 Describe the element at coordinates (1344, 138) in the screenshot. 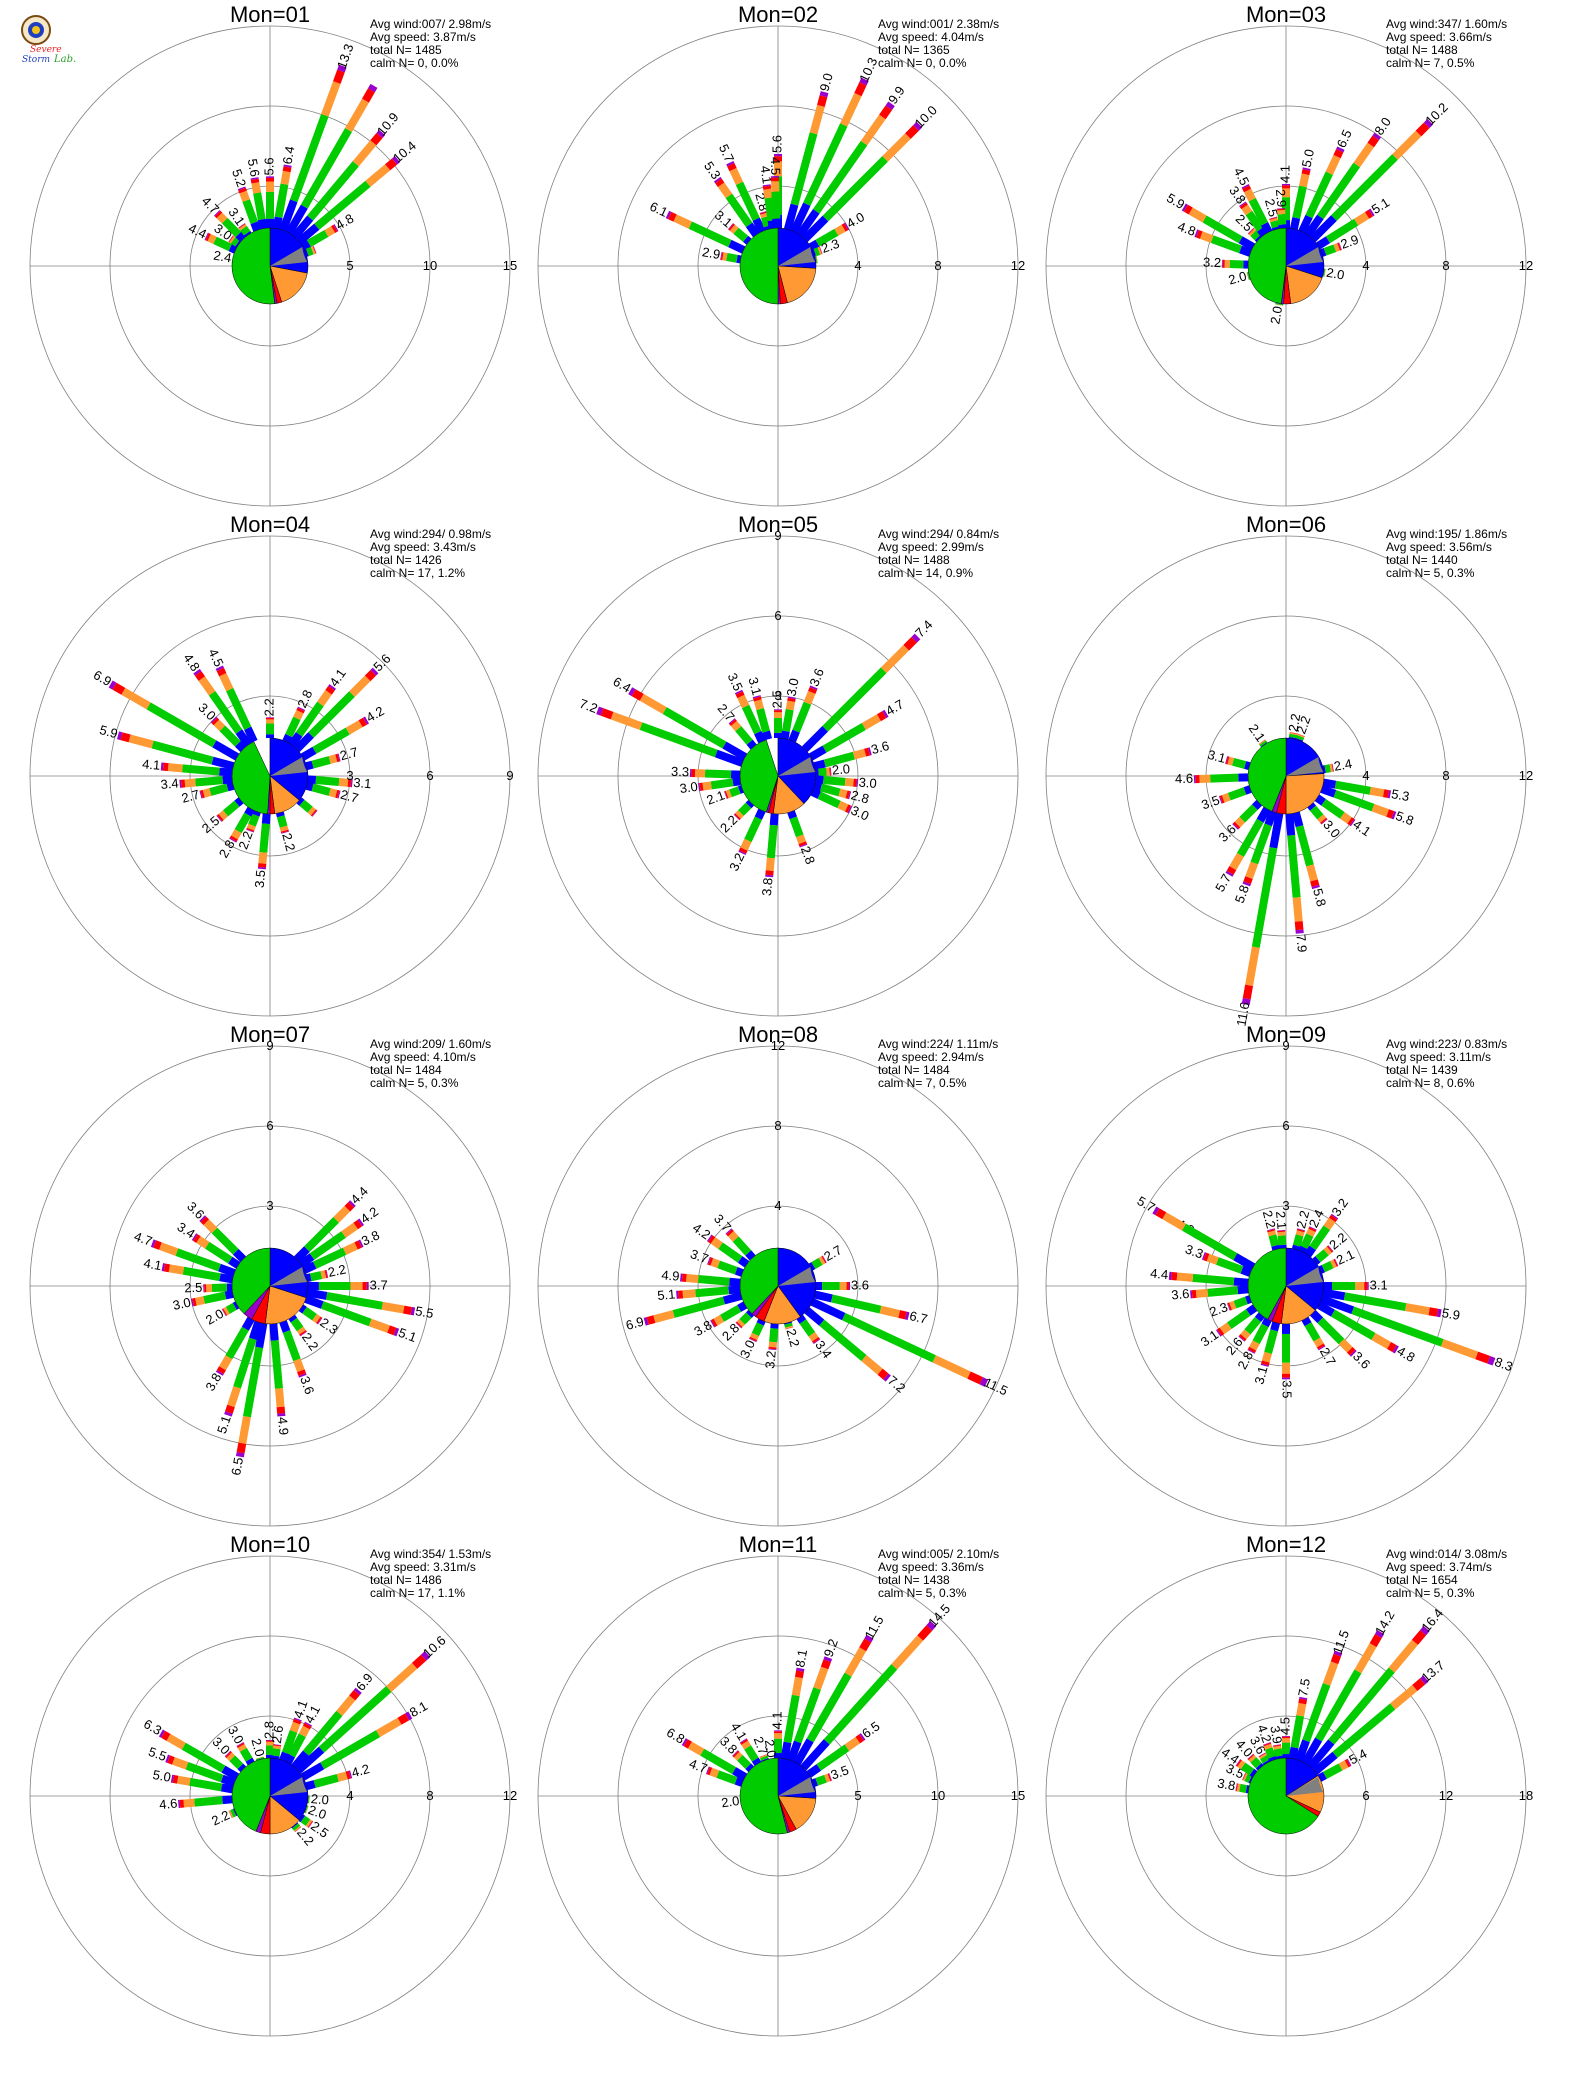

I see `bar-value-label: 6.5` at that location.